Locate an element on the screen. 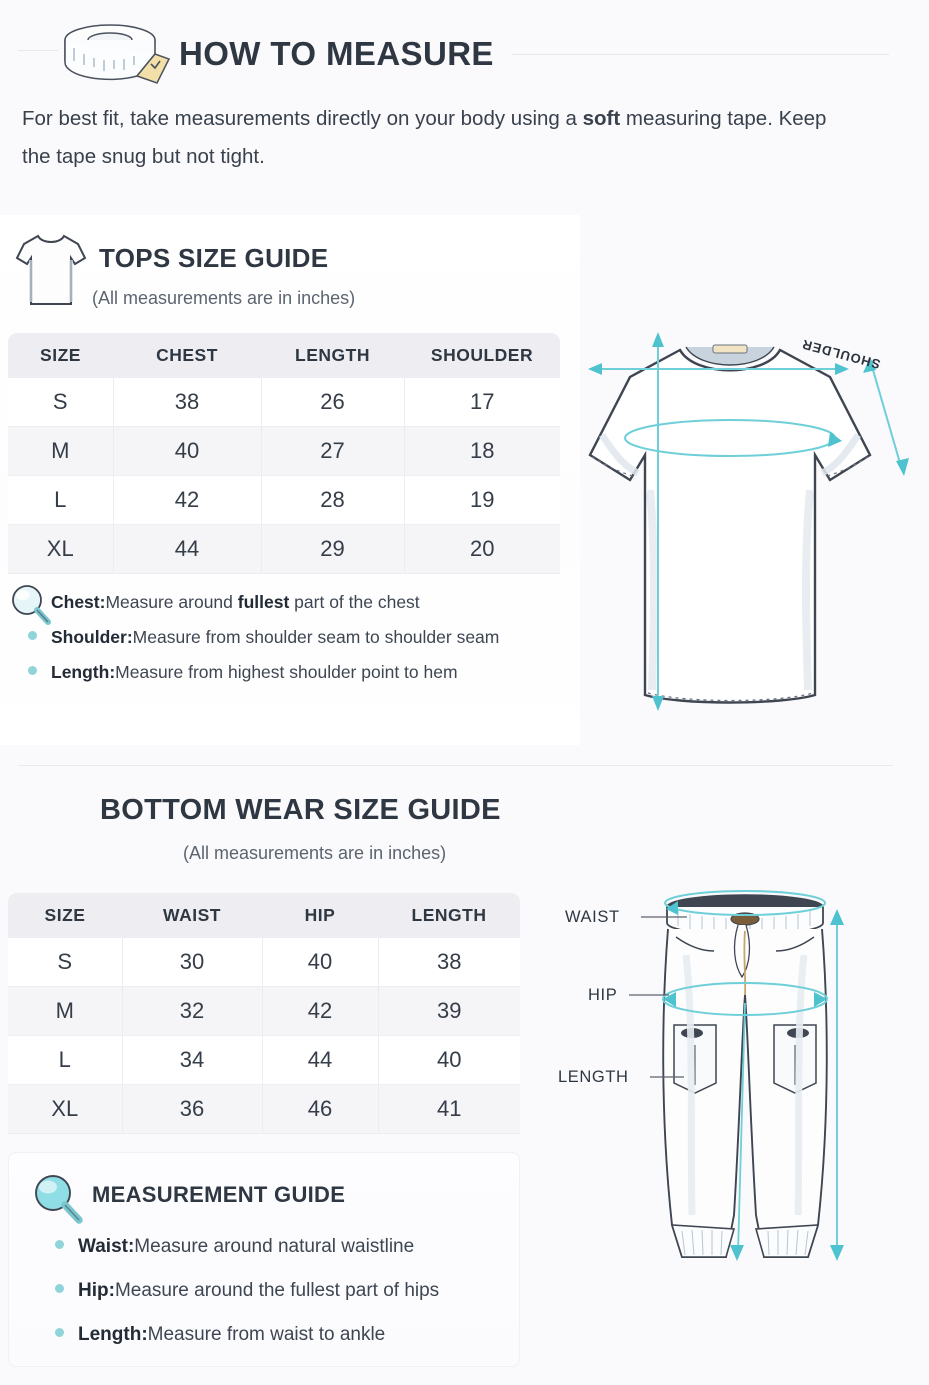 The height and width of the screenshot is (1385, 929). pants-diagram is located at coordinates (753, 1075).